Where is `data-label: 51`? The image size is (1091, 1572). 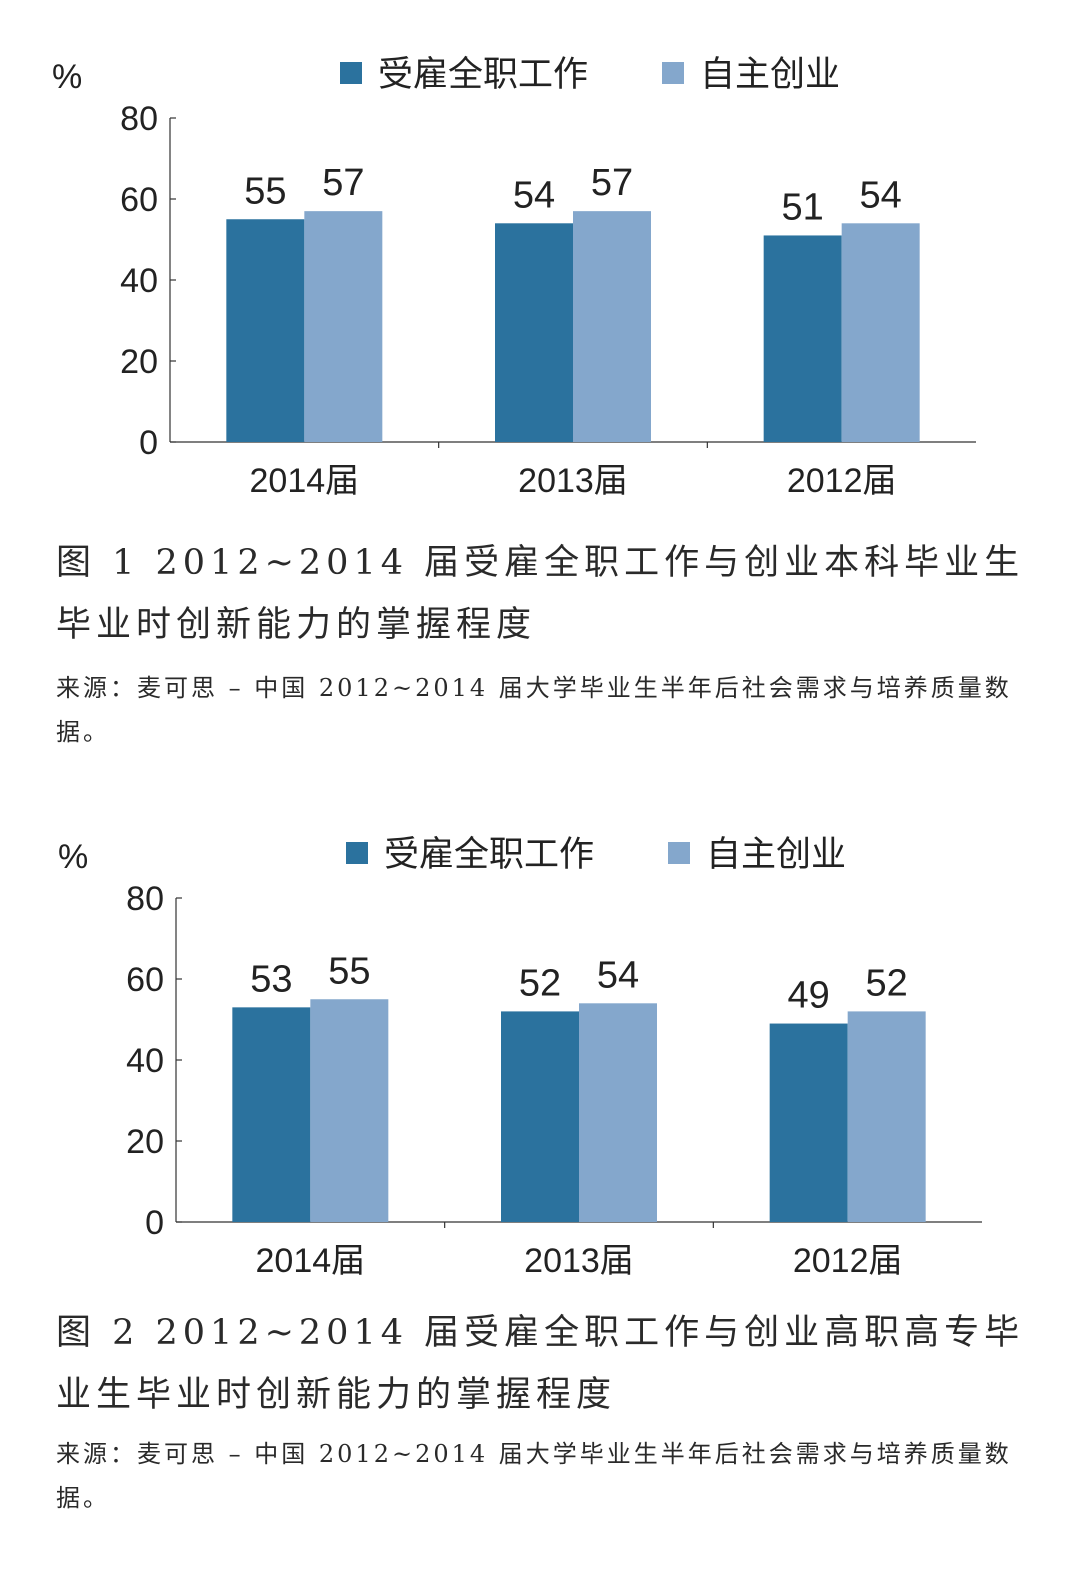
data-label: 51 is located at coordinates (803, 207).